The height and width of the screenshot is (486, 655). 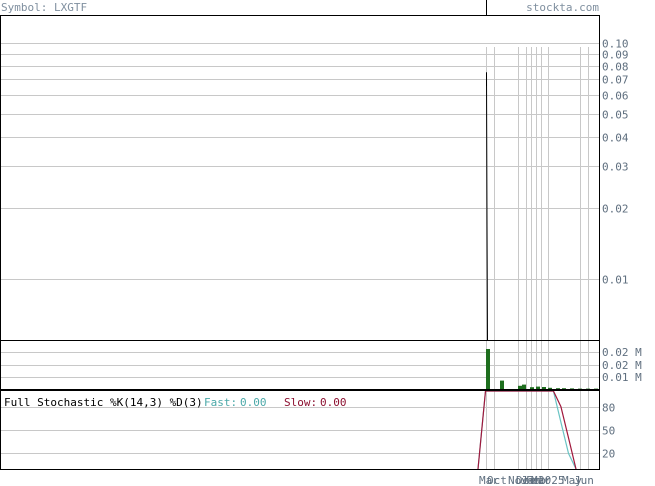 I want to click on price-tick-label: 0.04, so click(x=615, y=138).